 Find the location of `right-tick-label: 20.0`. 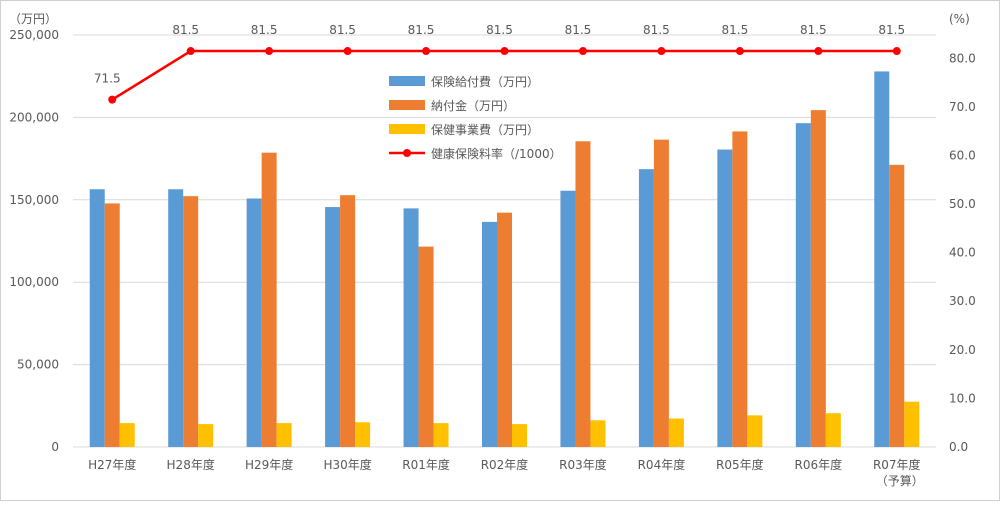

right-tick-label: 20.0 is located at coordinates (962, 350).